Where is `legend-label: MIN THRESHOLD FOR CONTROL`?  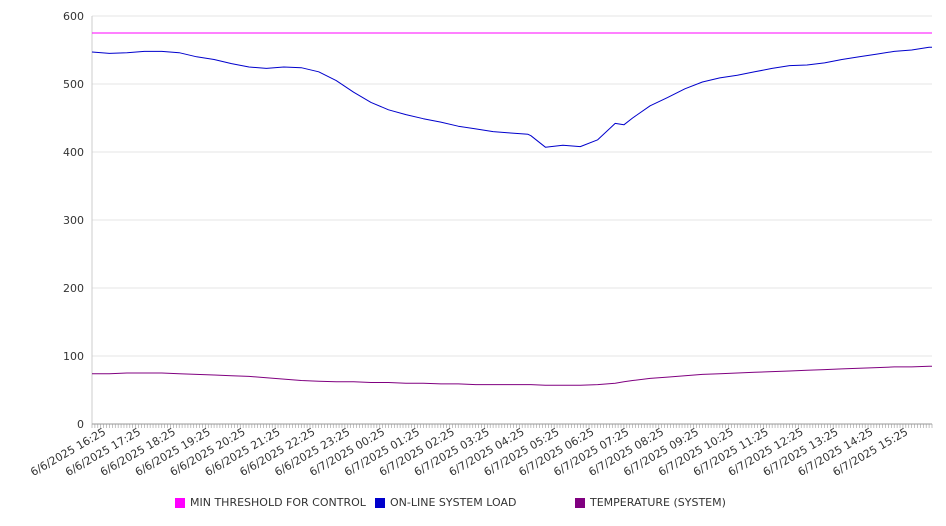 legend-label: MIN THRESHOLD FOR CONTROL is located at coordinates (278, 502).